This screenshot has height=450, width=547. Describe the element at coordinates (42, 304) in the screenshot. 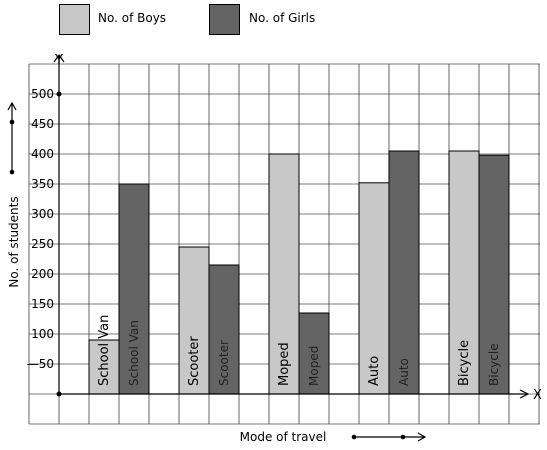

I see `y-tick-label: 150` at that location.